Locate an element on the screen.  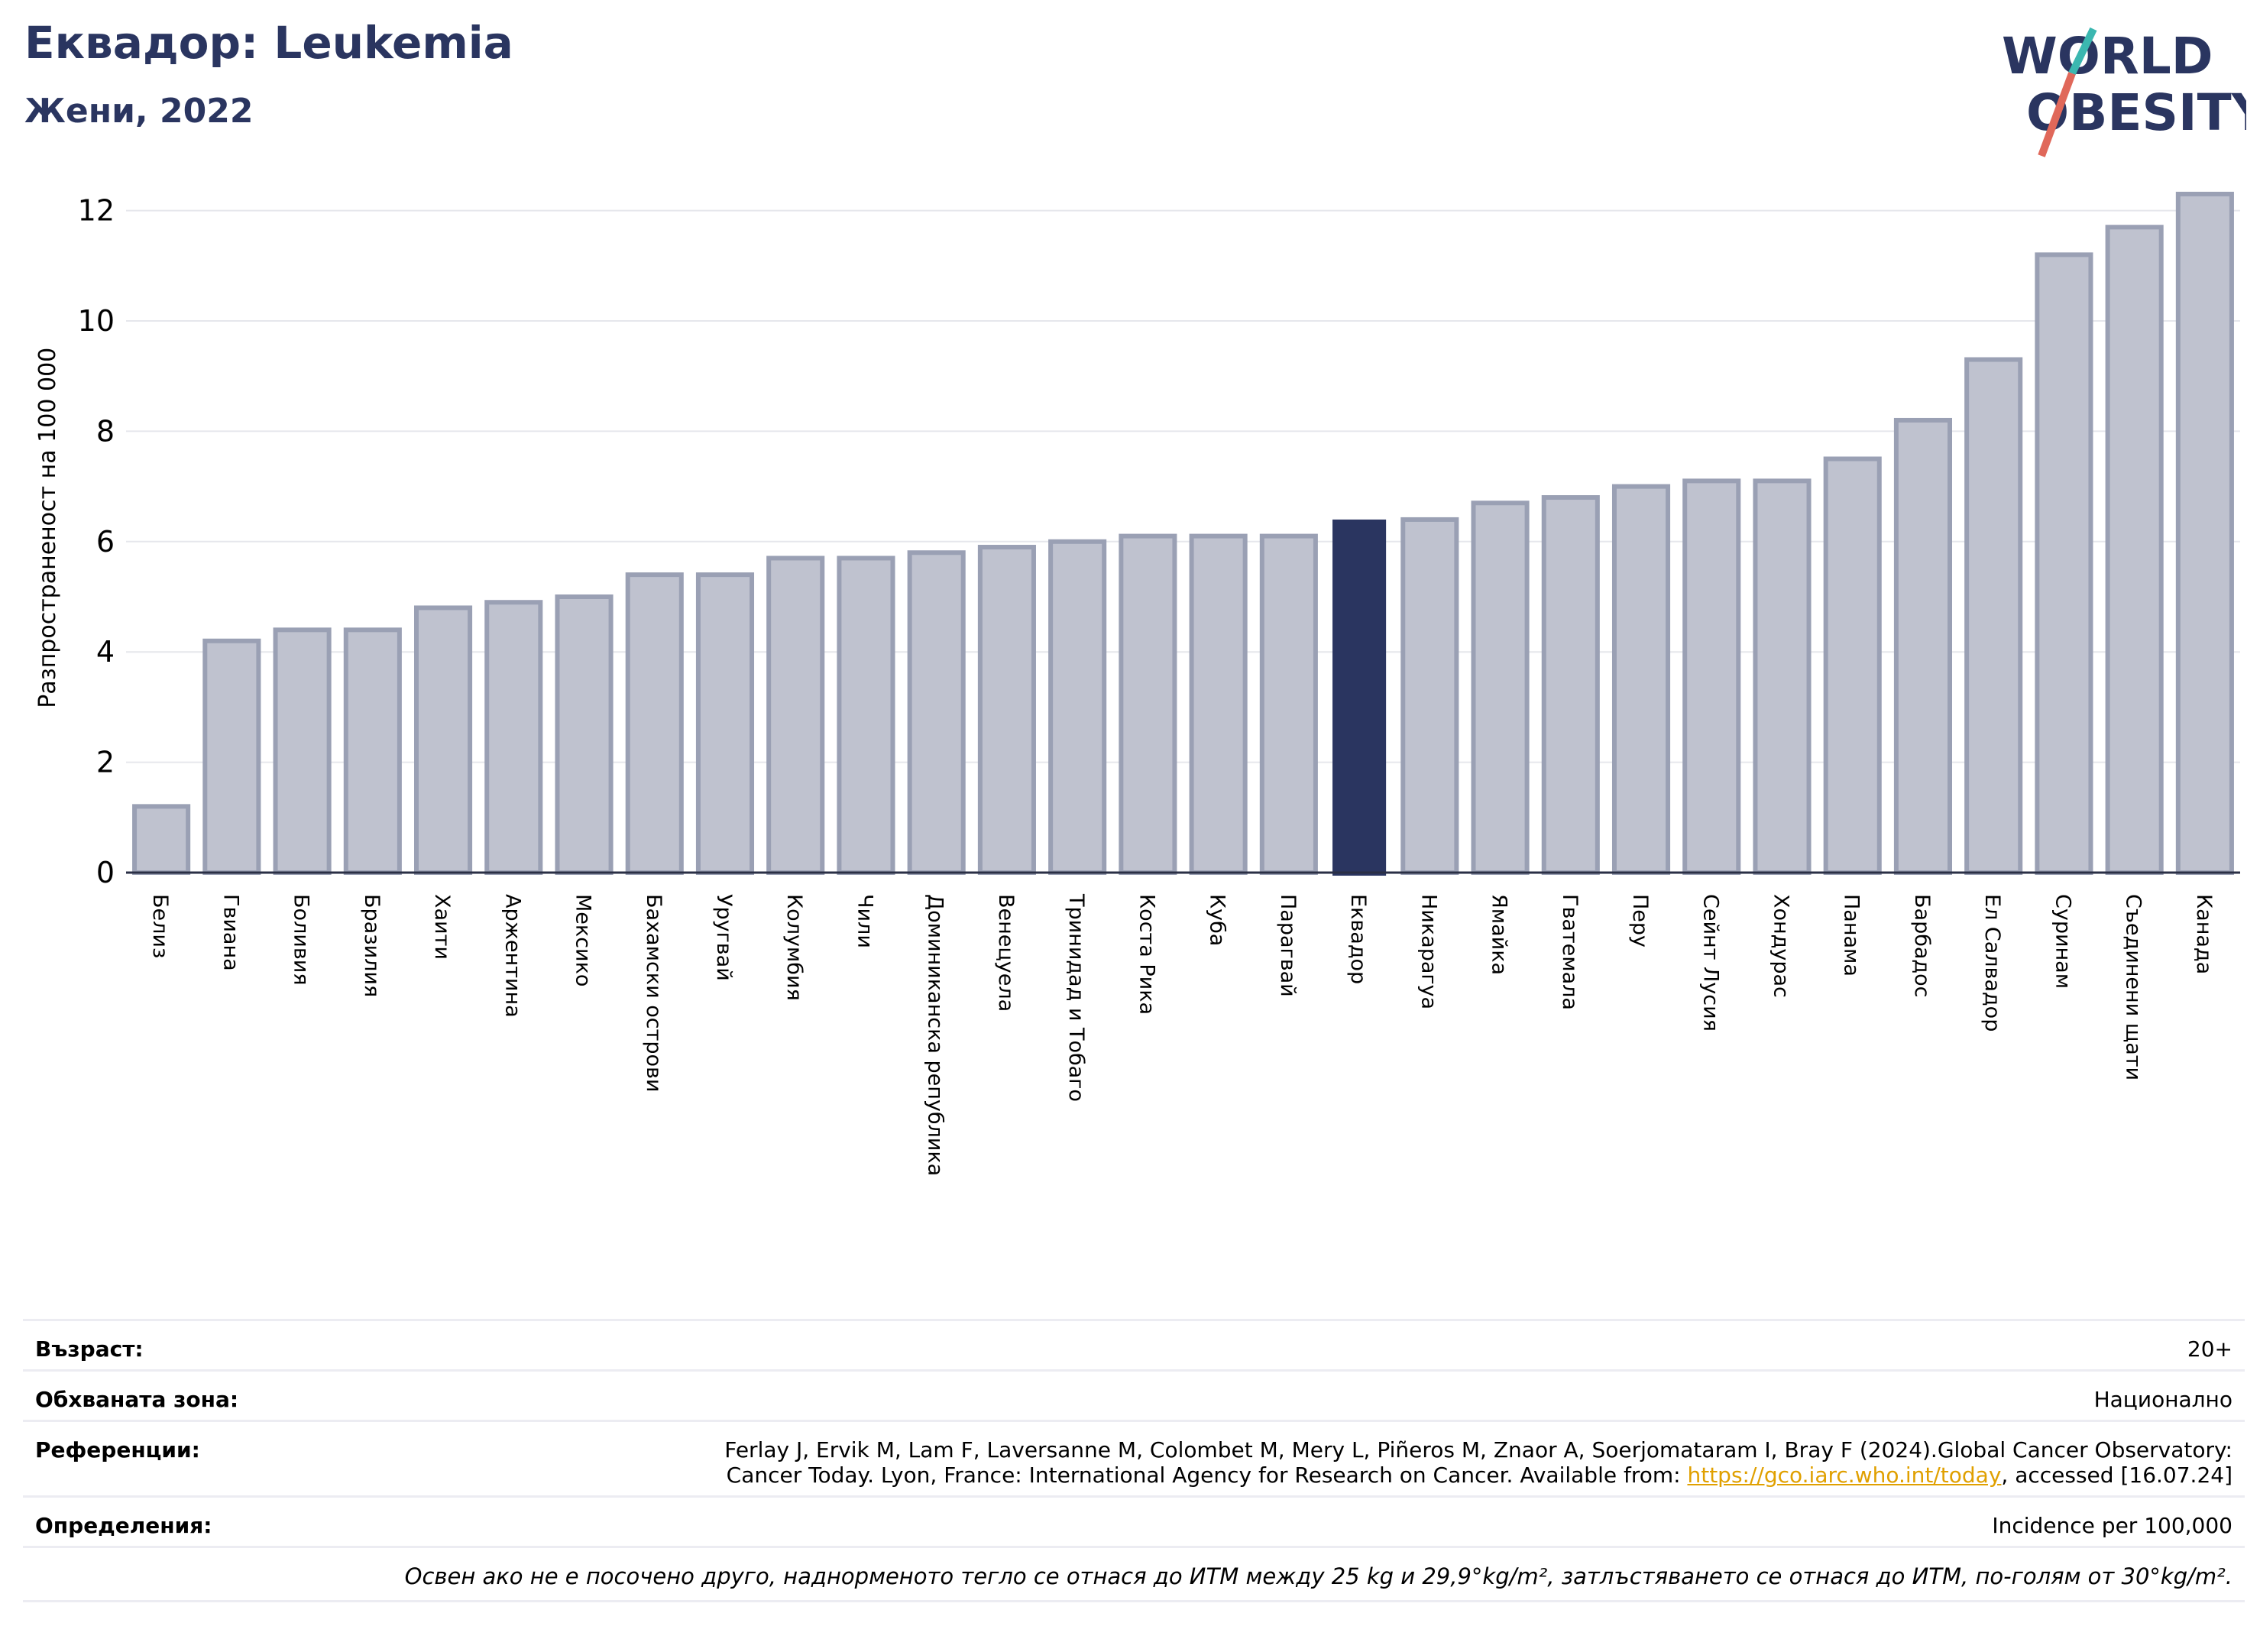
x-category-label: Еквадор is located at coordinates (1358, 939).